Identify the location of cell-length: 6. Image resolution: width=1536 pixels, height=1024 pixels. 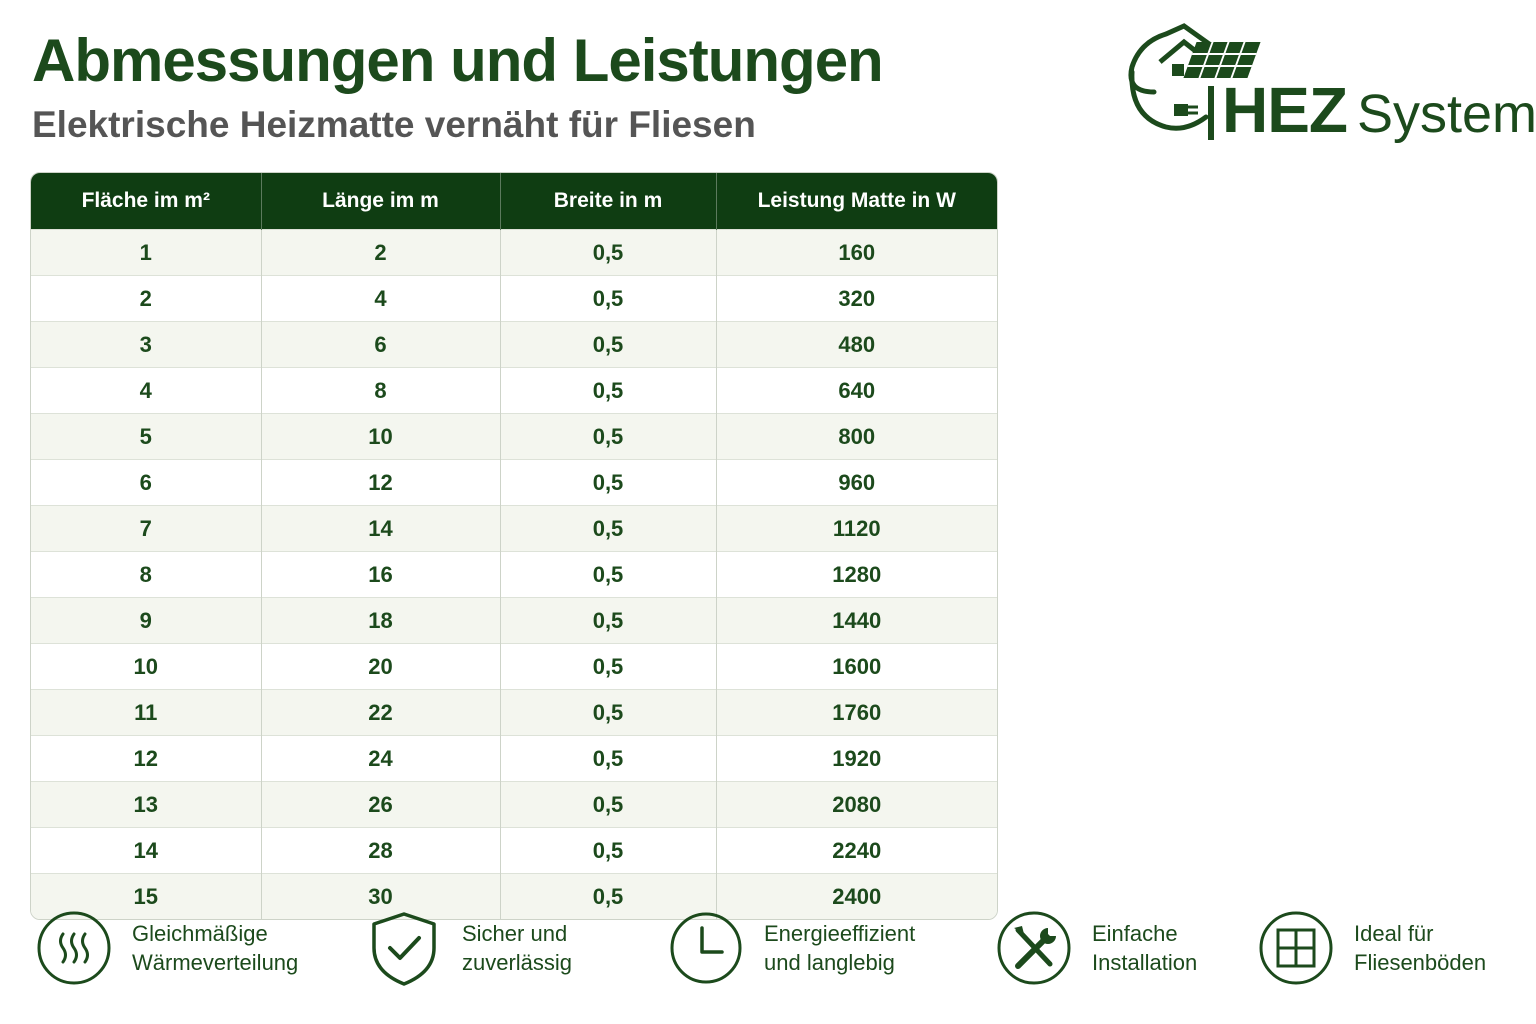
(381, 344).